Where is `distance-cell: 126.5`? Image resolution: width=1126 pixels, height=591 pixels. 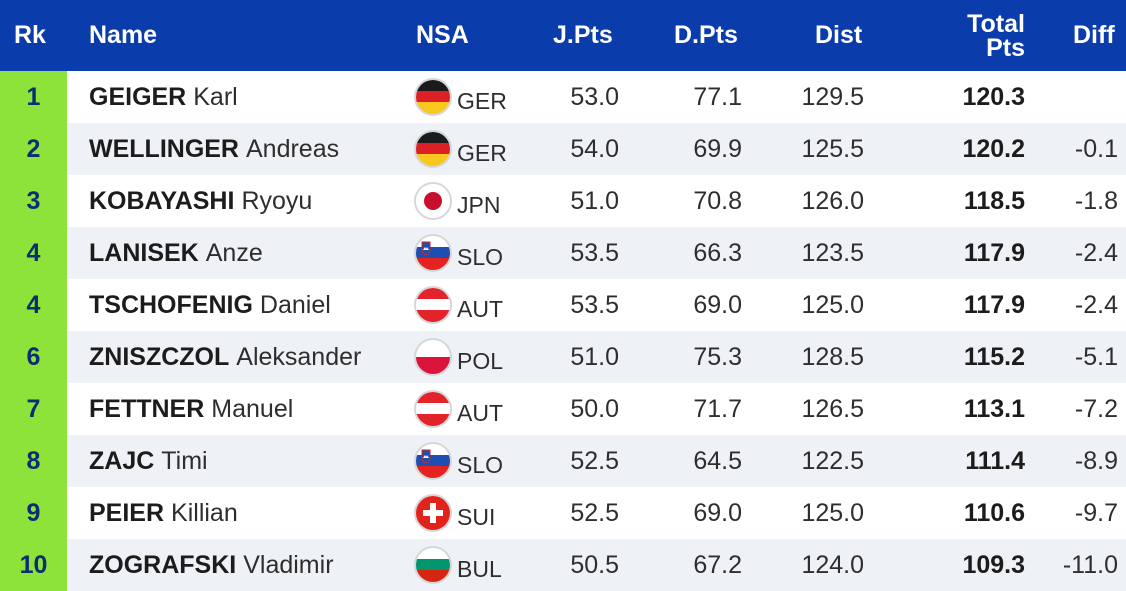
distance-cell: 126.5 is located at coordinates (832, 408).